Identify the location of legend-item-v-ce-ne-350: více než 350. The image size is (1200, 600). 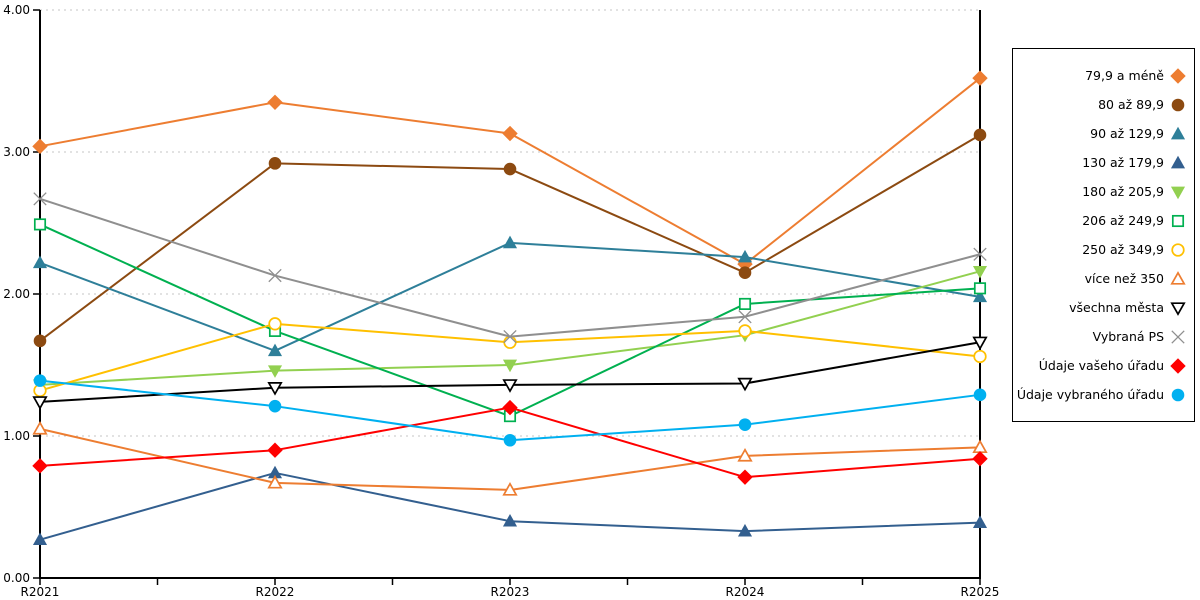
(1101, 278).